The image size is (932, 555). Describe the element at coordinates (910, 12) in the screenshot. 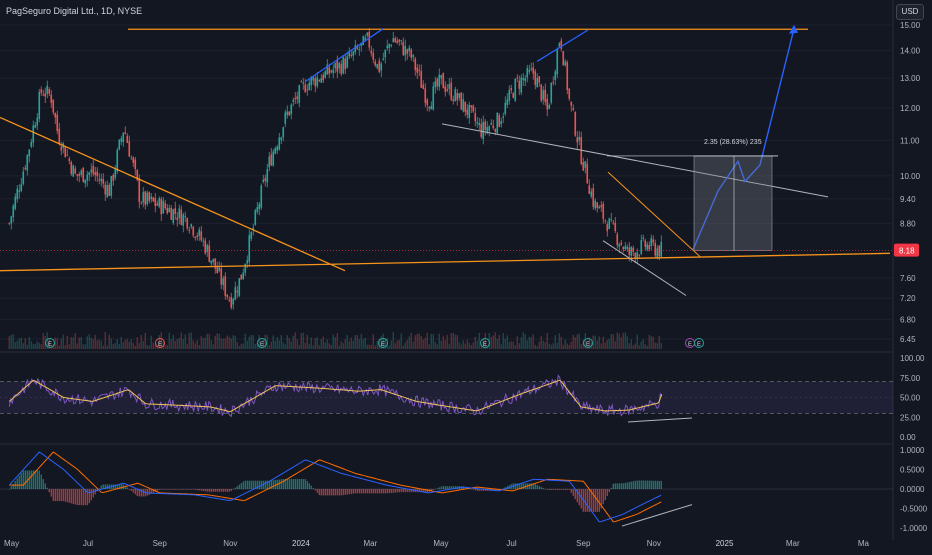

I see `currency-button: USD` at that location.